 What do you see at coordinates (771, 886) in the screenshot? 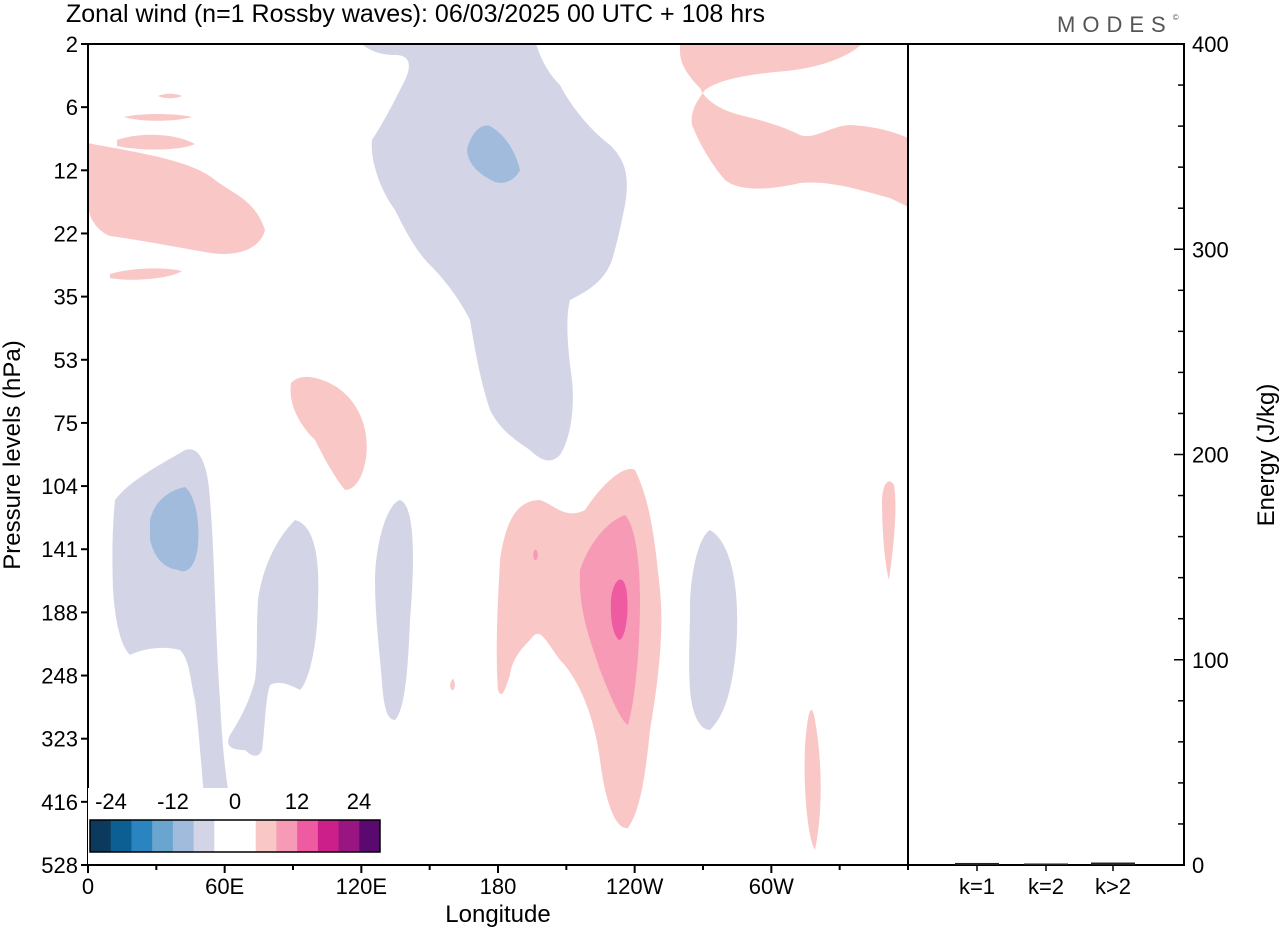
I see `longitude-tick-label: 60W` at bounding box center [771, 886].